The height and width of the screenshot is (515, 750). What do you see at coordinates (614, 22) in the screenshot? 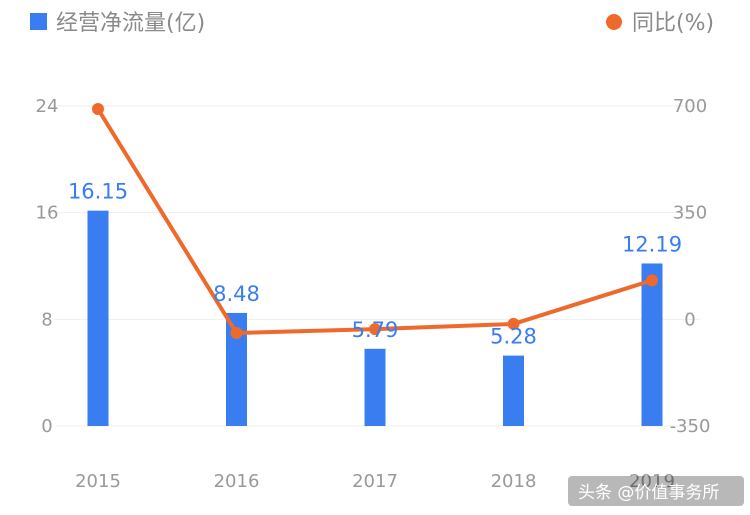
I see `legend-line-swatch` at bounding box center [614, 22].